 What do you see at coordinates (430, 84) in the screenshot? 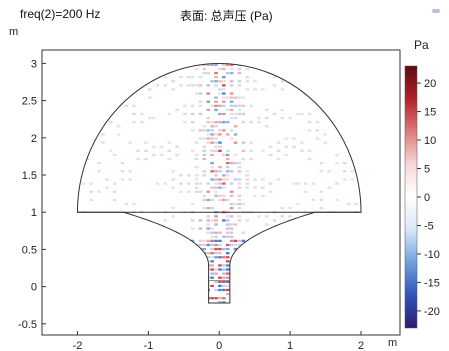
I see `colorbar-tick-label: 20` at bounding box center [430, 84].